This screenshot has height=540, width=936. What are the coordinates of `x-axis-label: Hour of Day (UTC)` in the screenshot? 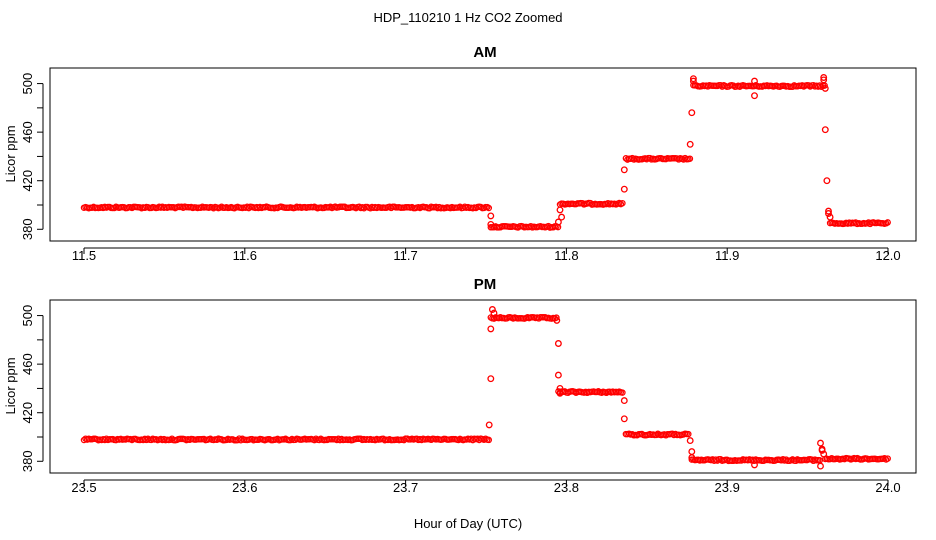 It's located at (468, 523).